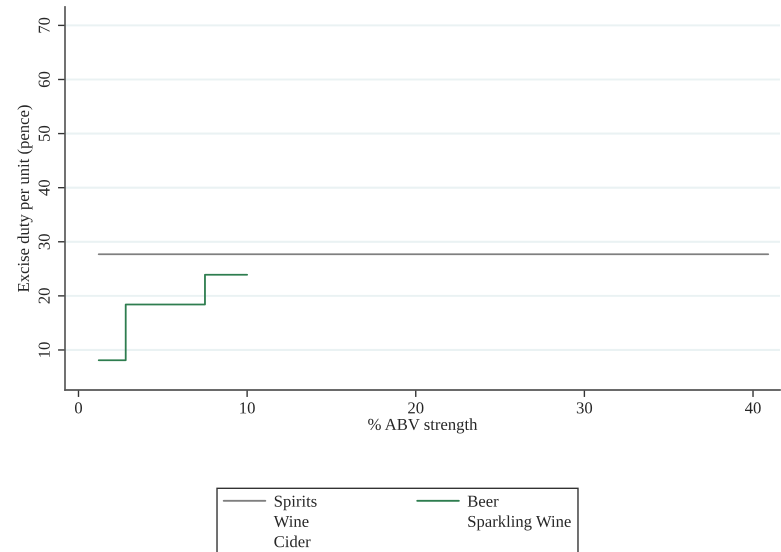  I want to click on y-tick-label: 40, so click(44, 188).